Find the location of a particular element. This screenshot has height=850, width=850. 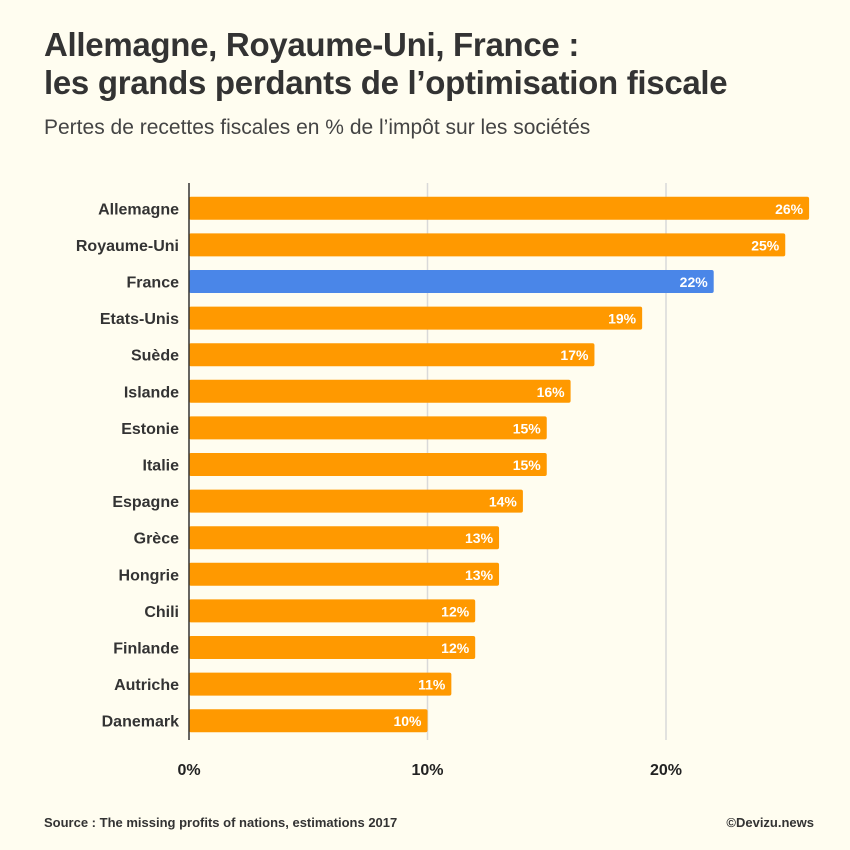

category-label: Hongrie is located at coordinates (149, 575).